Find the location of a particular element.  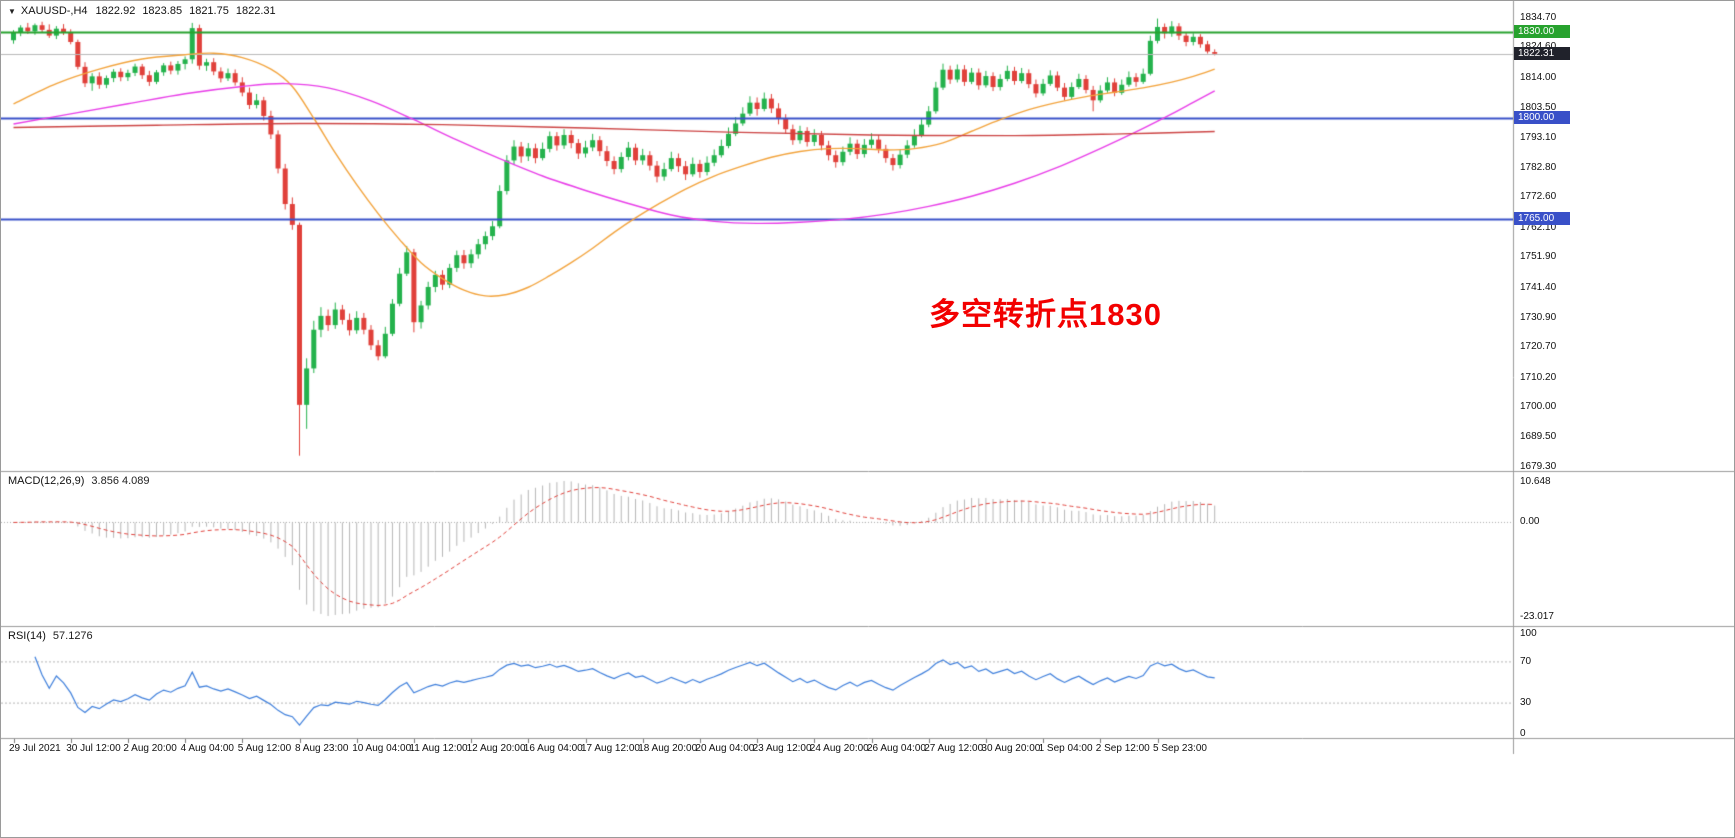

time-axis-label: 10 Aug 04:00 is located at coordinates (382, 748).